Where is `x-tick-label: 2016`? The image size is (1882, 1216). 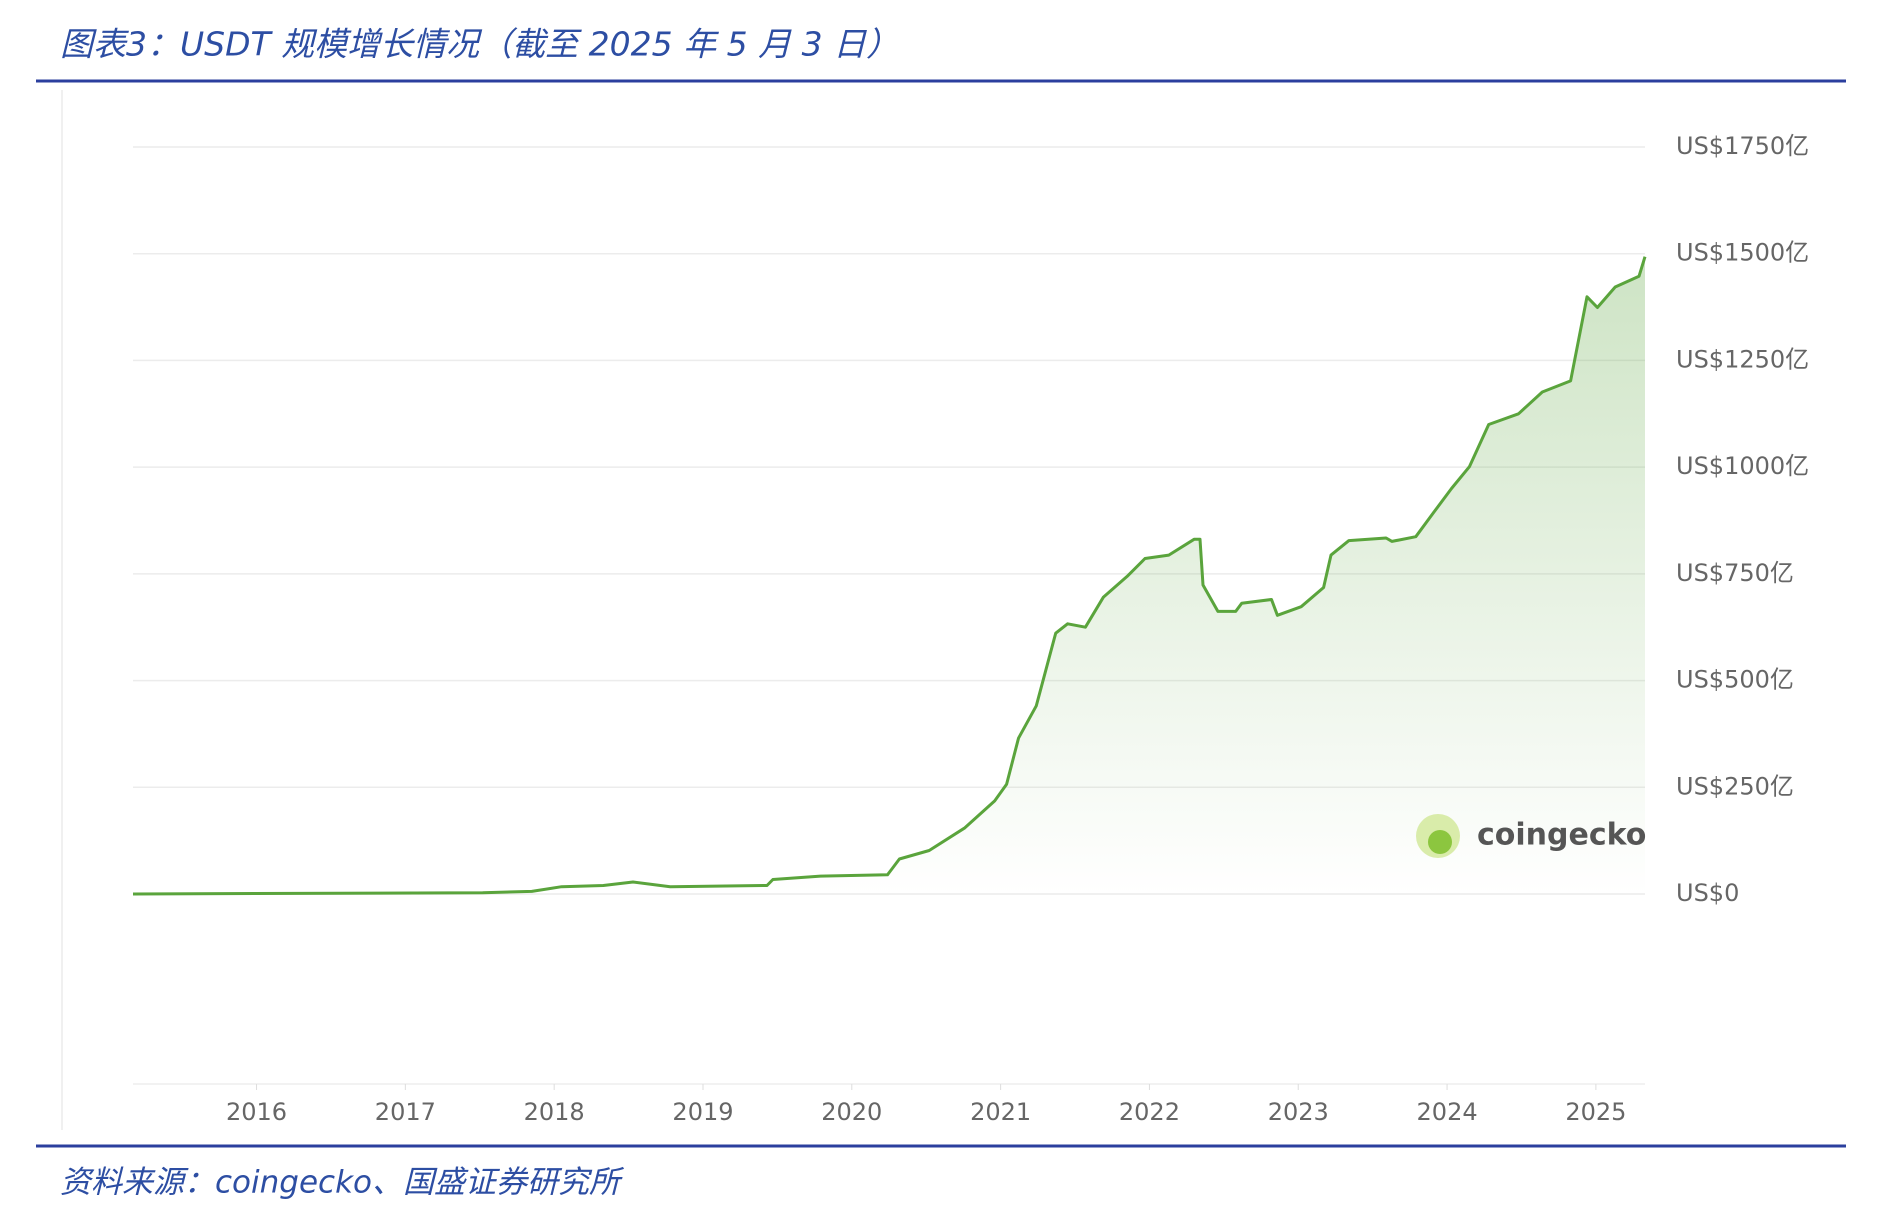
x-tick-label: 2016 is located at coordinates (256, 1112).